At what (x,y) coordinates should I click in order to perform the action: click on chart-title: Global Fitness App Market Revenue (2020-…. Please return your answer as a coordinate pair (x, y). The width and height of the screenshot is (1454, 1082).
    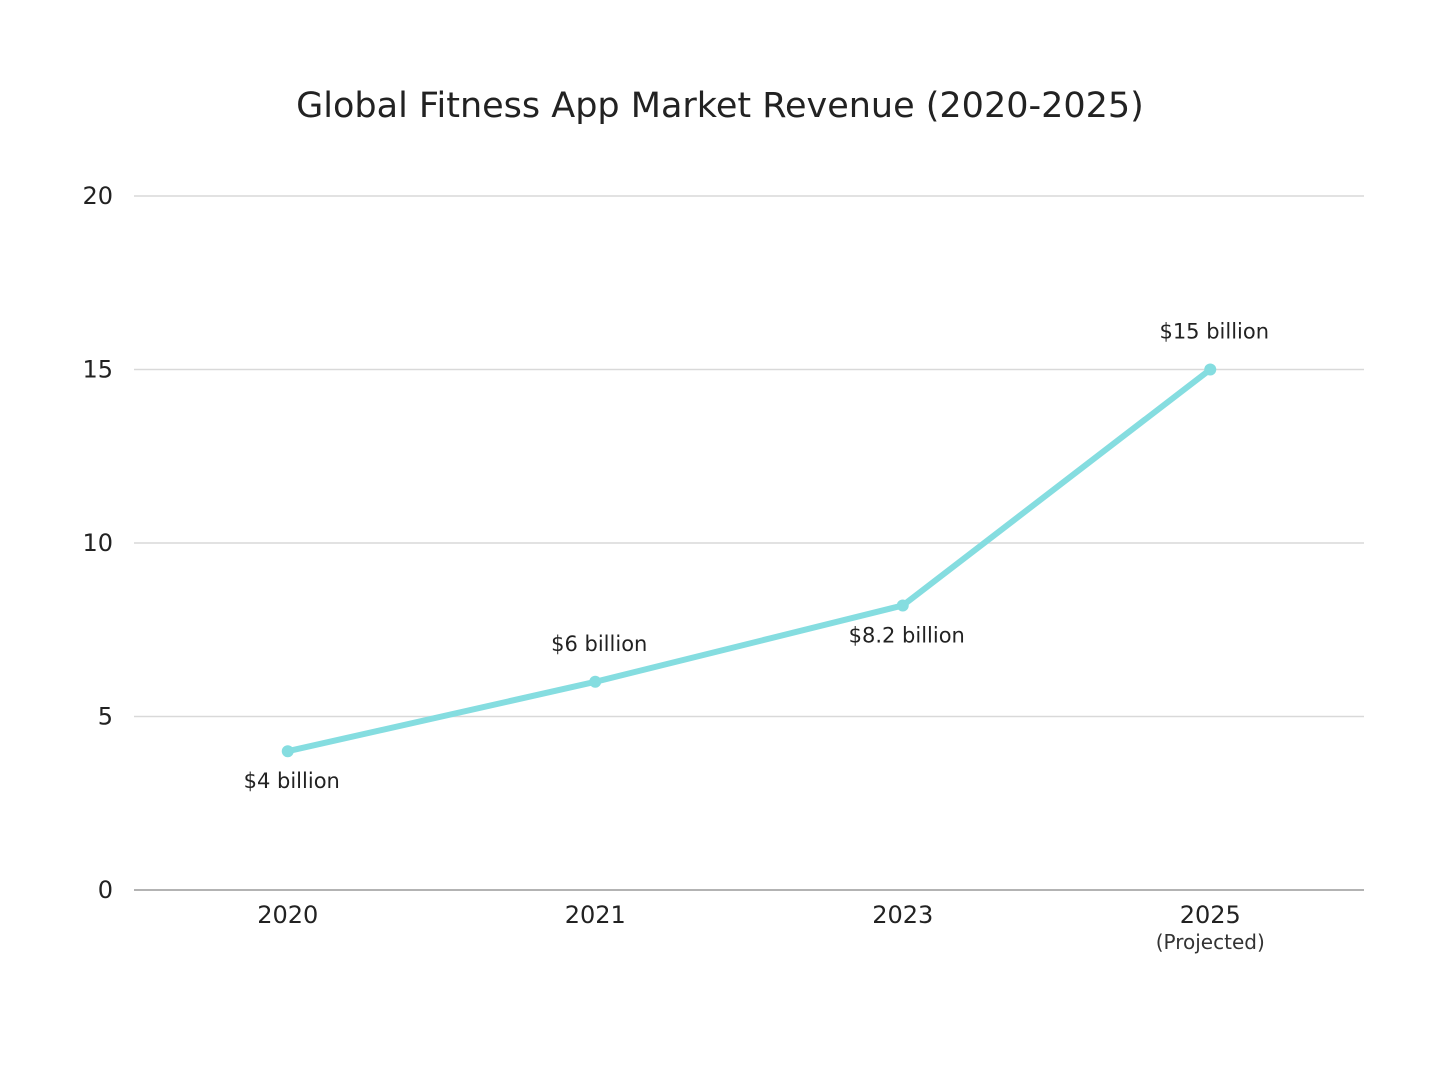
    Looking at the image, I should click on (720, 106).